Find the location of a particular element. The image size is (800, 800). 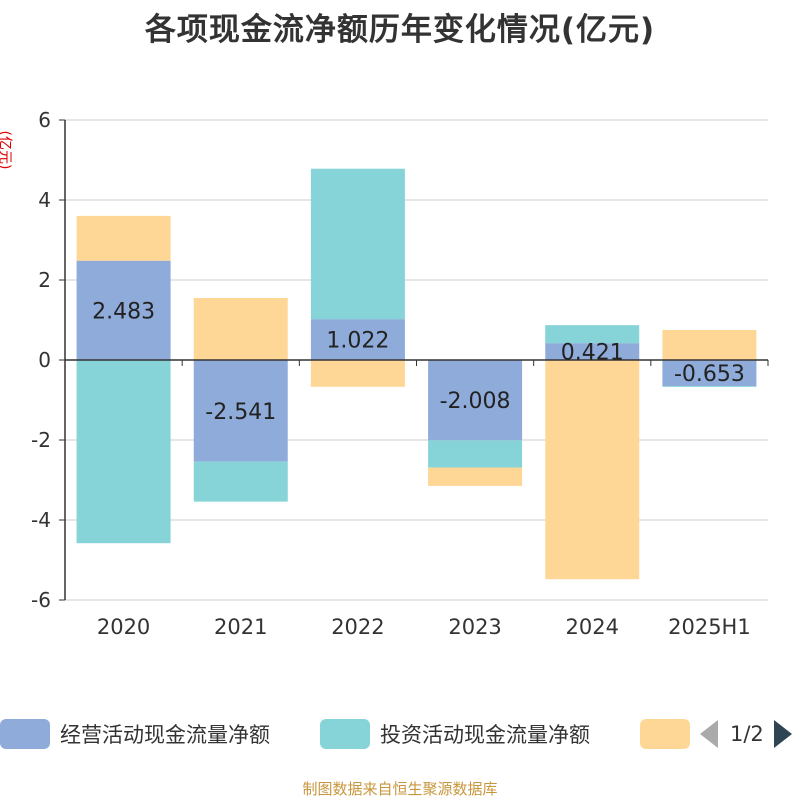

data-label: -2.008 is located at coordinates (475, 401).